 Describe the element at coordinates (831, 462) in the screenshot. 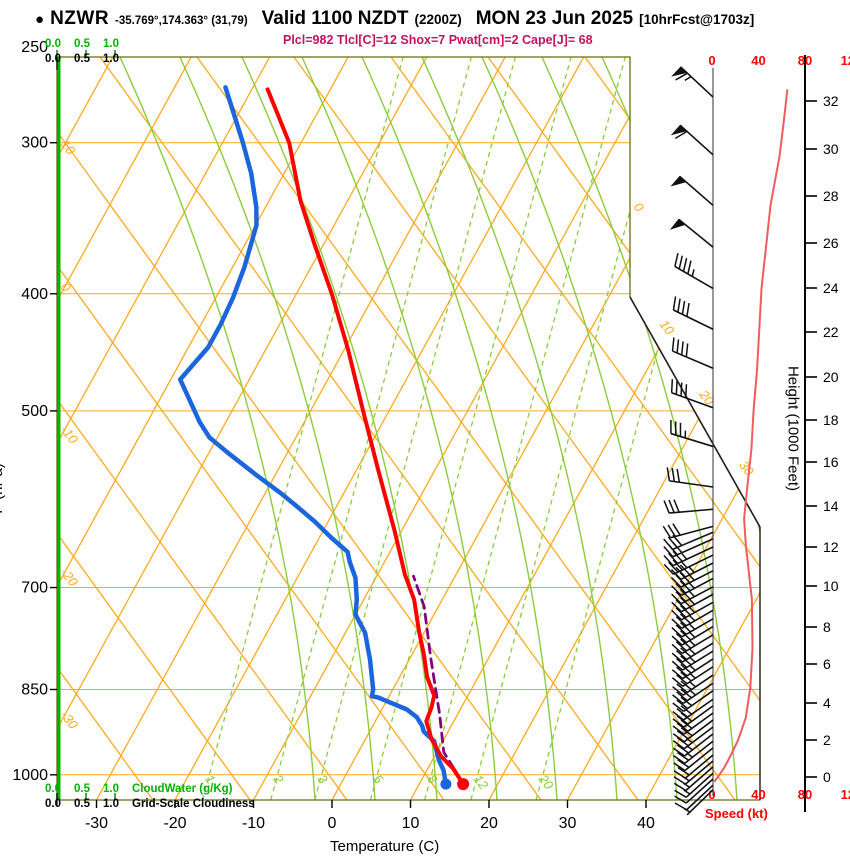

I see `height-tick-label: 16` at that location.